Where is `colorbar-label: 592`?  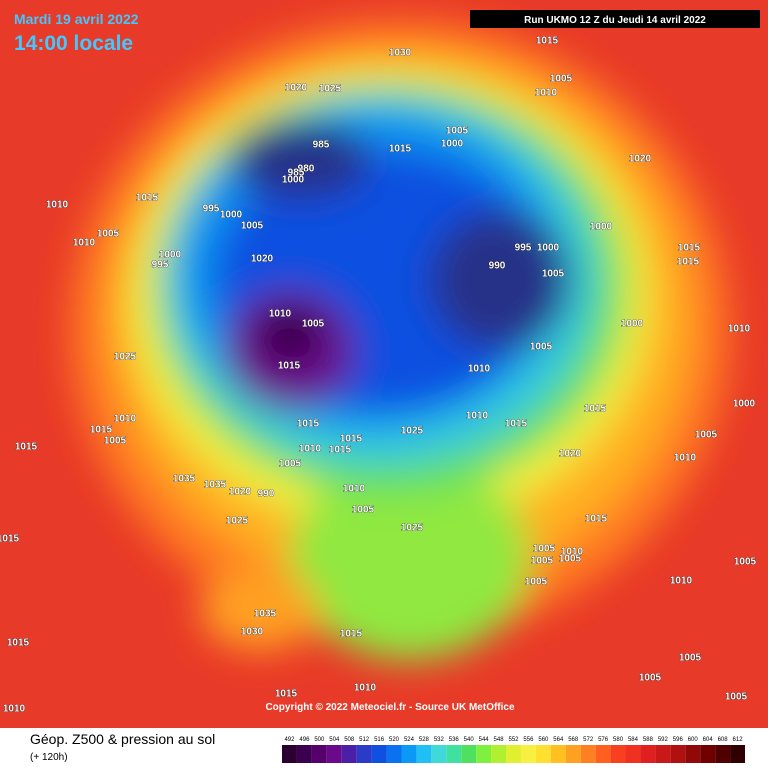
colorbar-label: 592 is located at coordinates (663, 740).